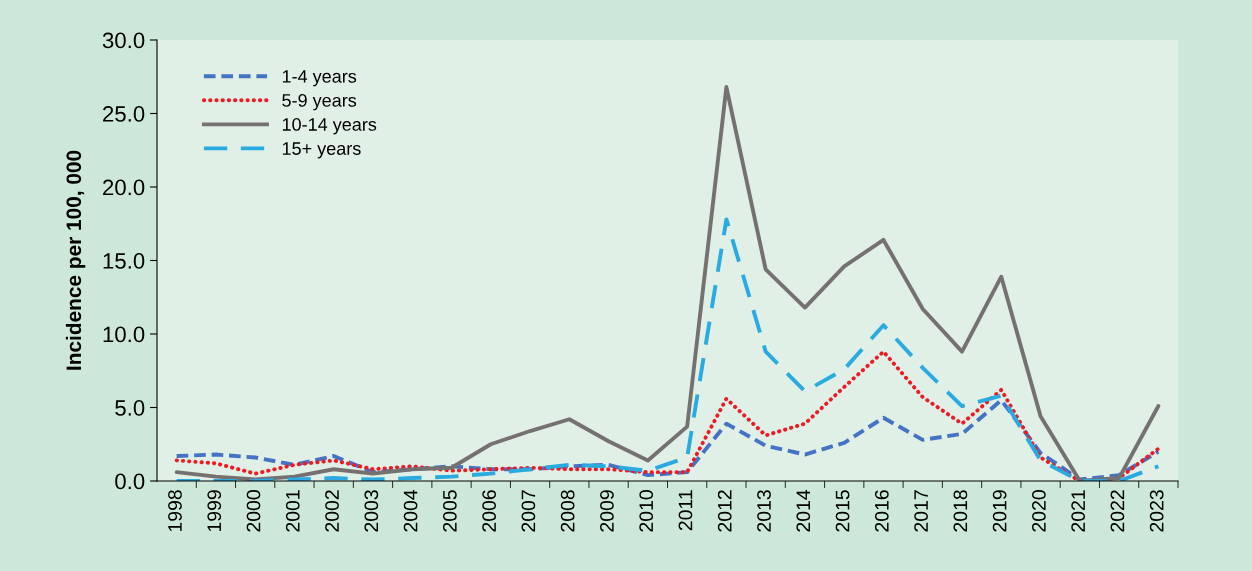  I want to click on x-tick-label: 2004, so click(410, 510).